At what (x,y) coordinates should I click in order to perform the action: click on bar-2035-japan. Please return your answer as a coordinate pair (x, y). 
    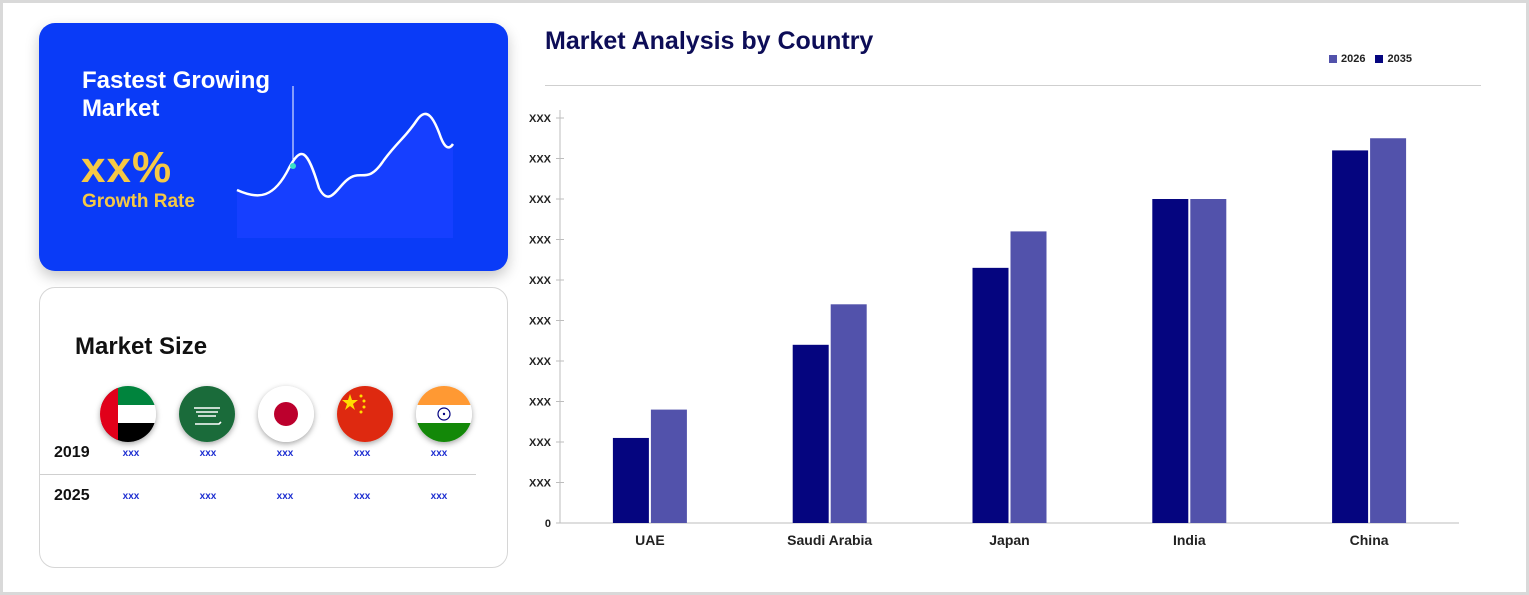
    Looking at the image, I should click on (990, 395).